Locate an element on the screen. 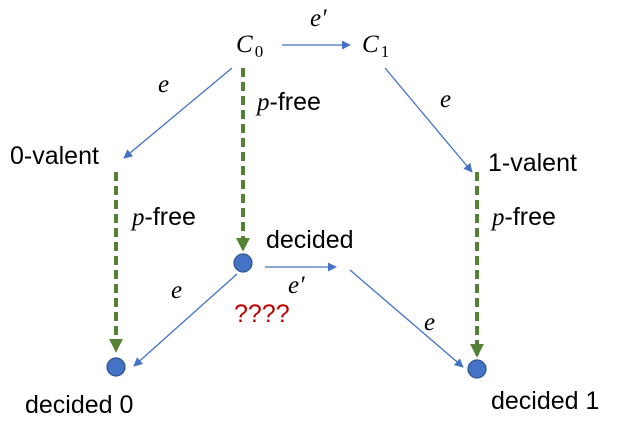 This screenshot has height=423, width=639. pfree-label-center: p-free is located at coordinates (288, 102).